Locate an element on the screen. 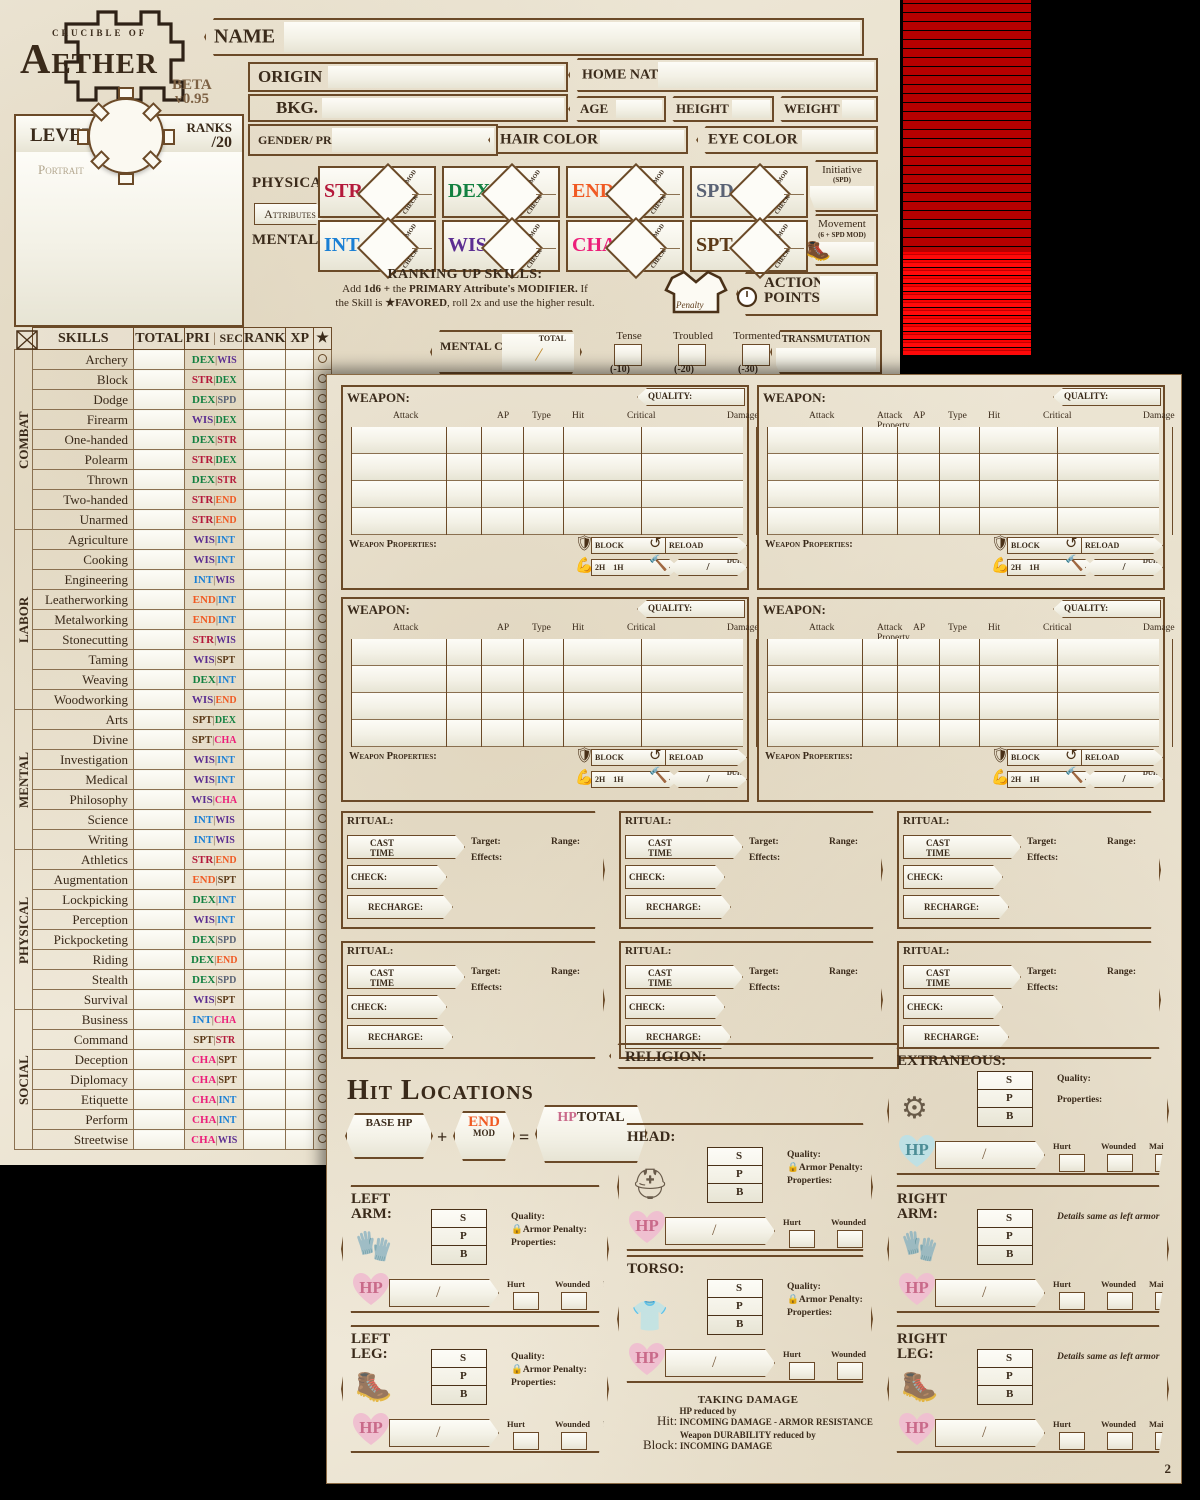 This screenshot has height=1500, width=1200. background-field: BKG. is located at coordinates (408, 108).